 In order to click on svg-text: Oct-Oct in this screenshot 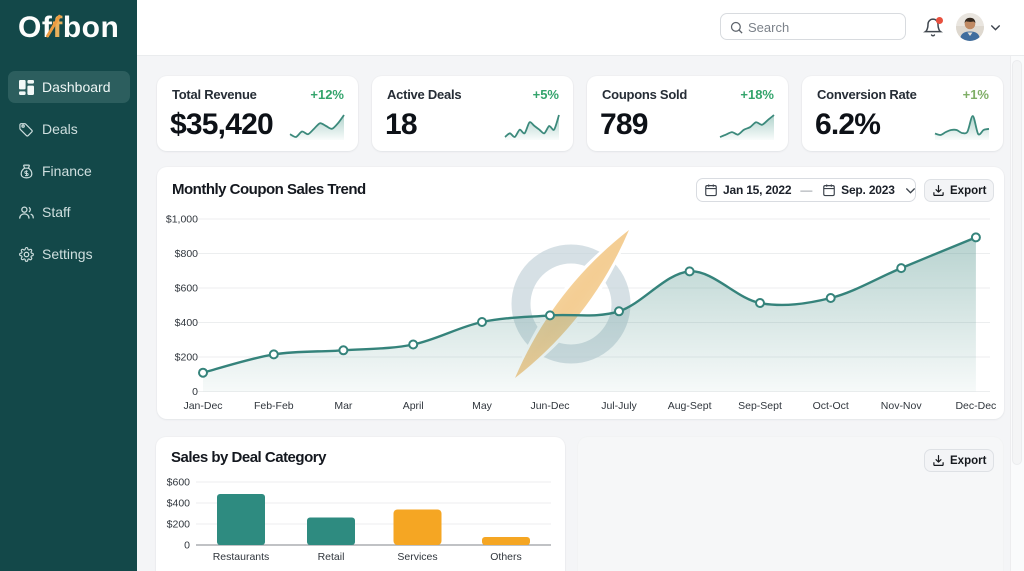, I will do `click(831, 406)`.